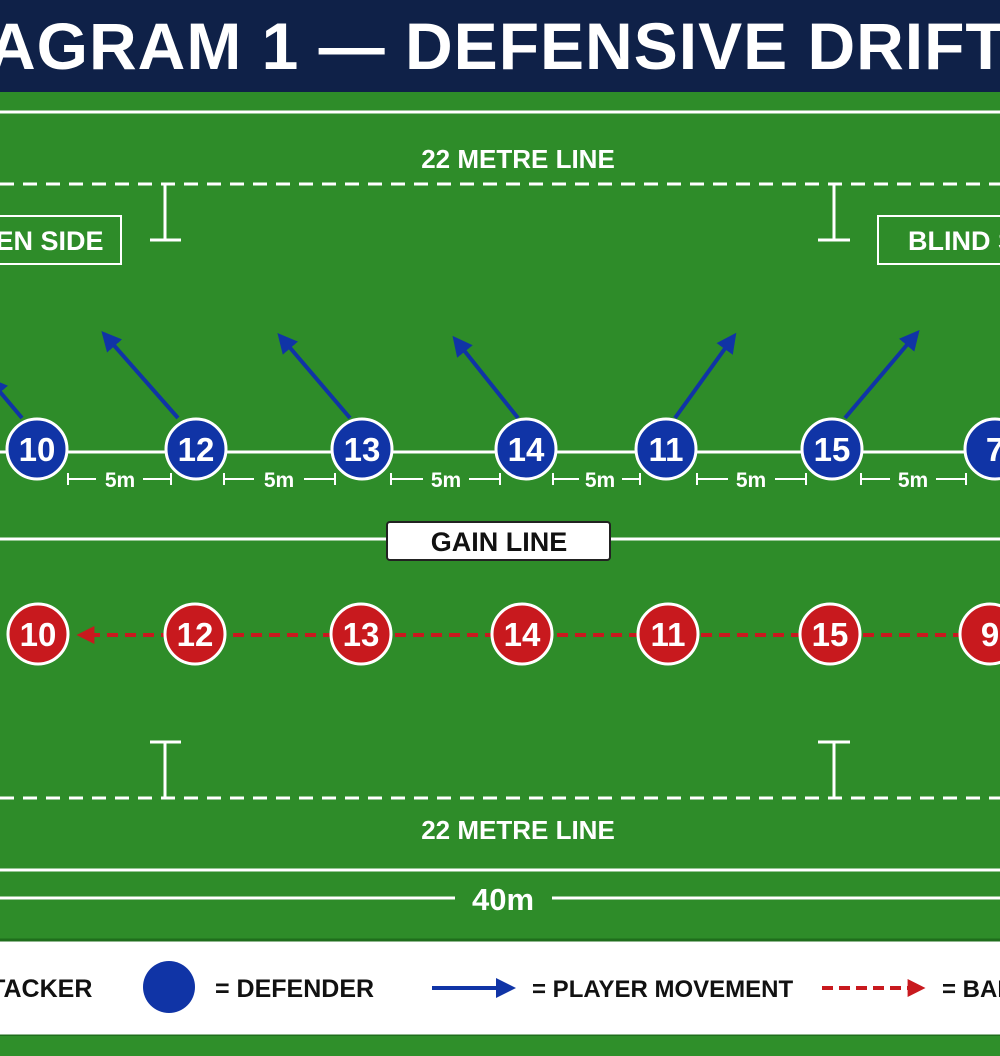 The image size is (1000, 1056). I want to click on defender-legend-swatch, so click(169, 987).